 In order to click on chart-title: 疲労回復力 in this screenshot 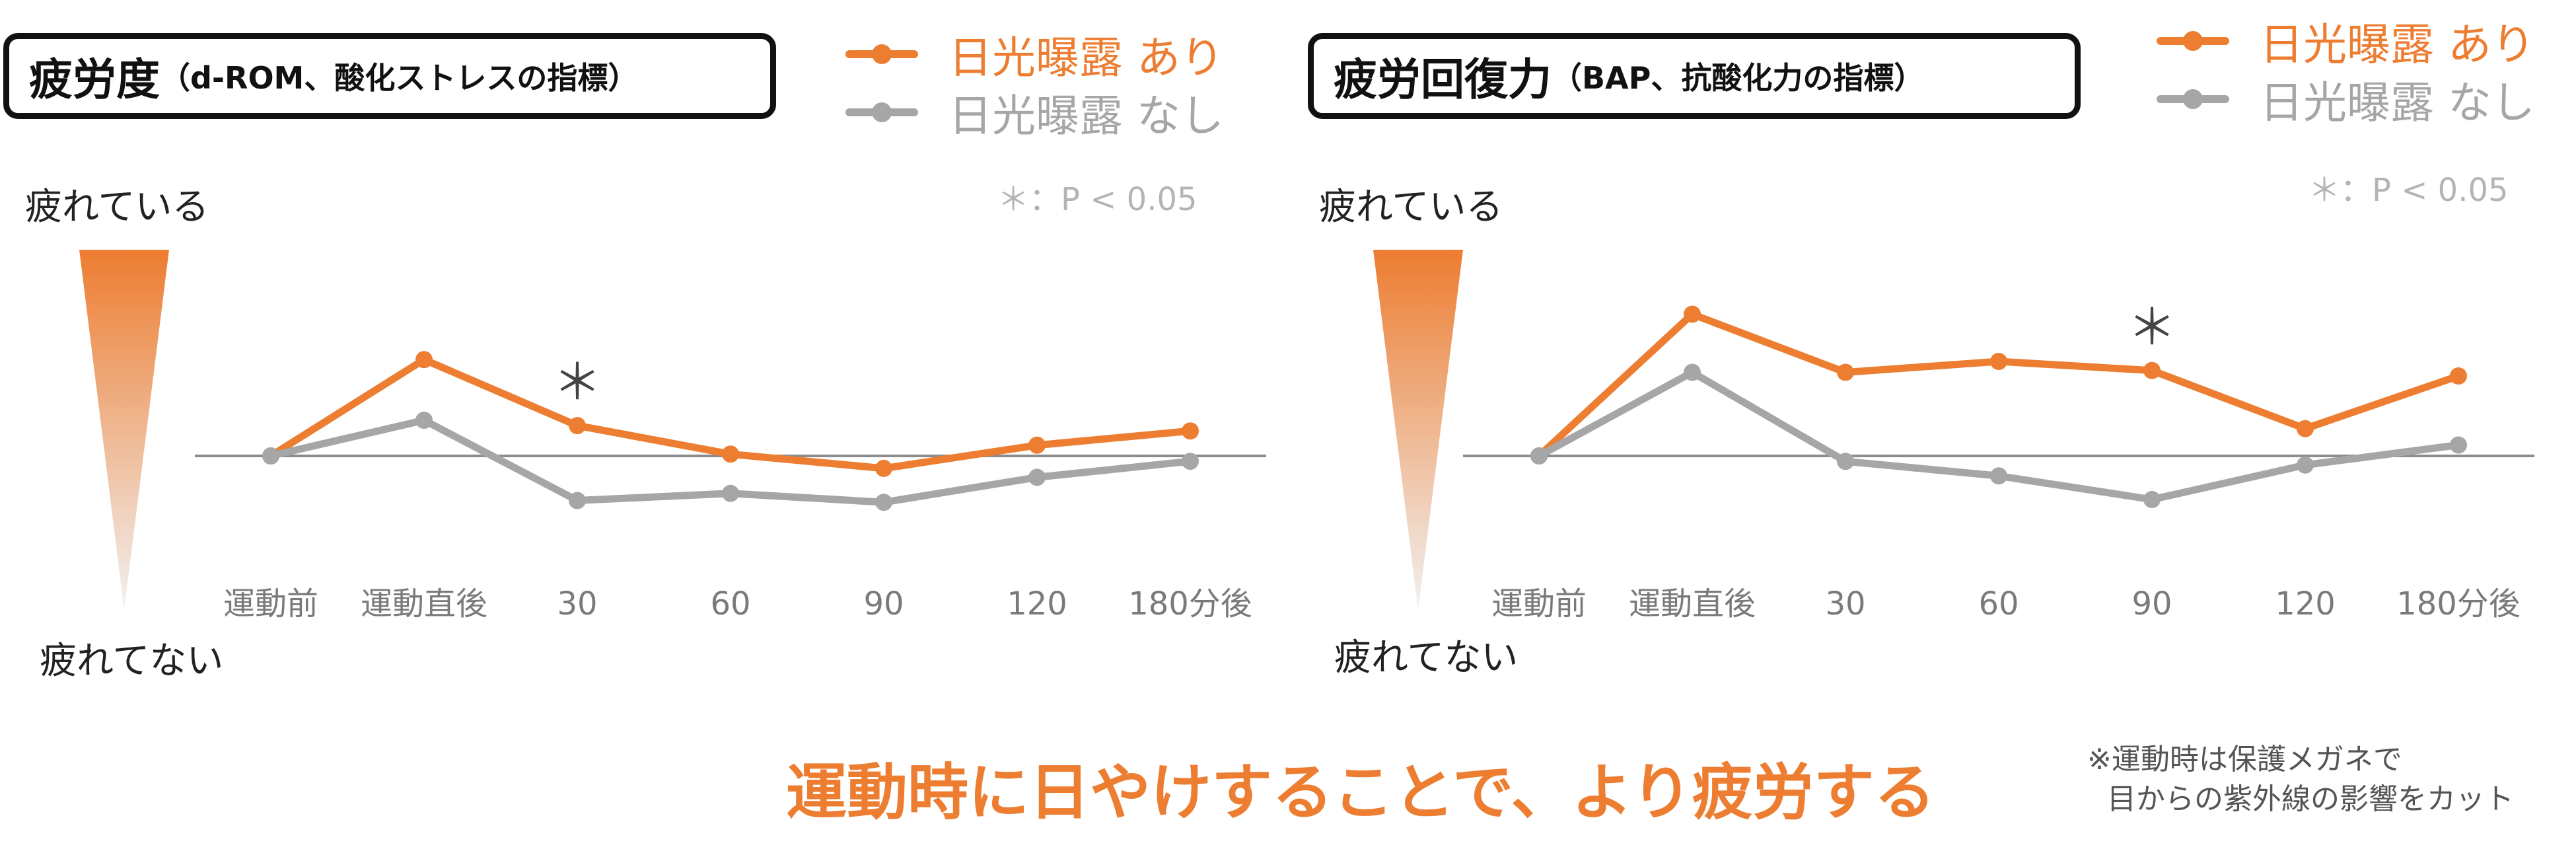, I will do `click(1443, 79)`.